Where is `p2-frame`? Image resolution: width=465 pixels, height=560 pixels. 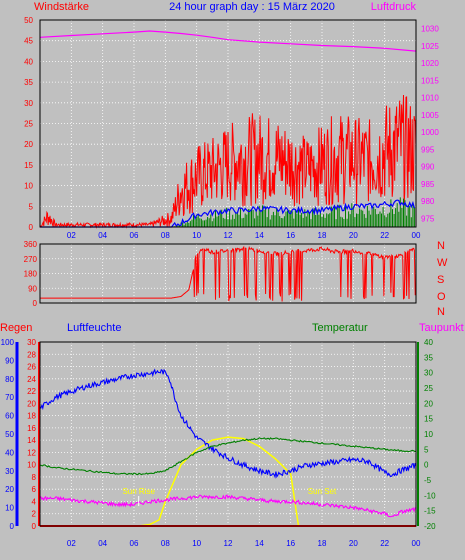 p2-frame is located at coordinates (228, 273).